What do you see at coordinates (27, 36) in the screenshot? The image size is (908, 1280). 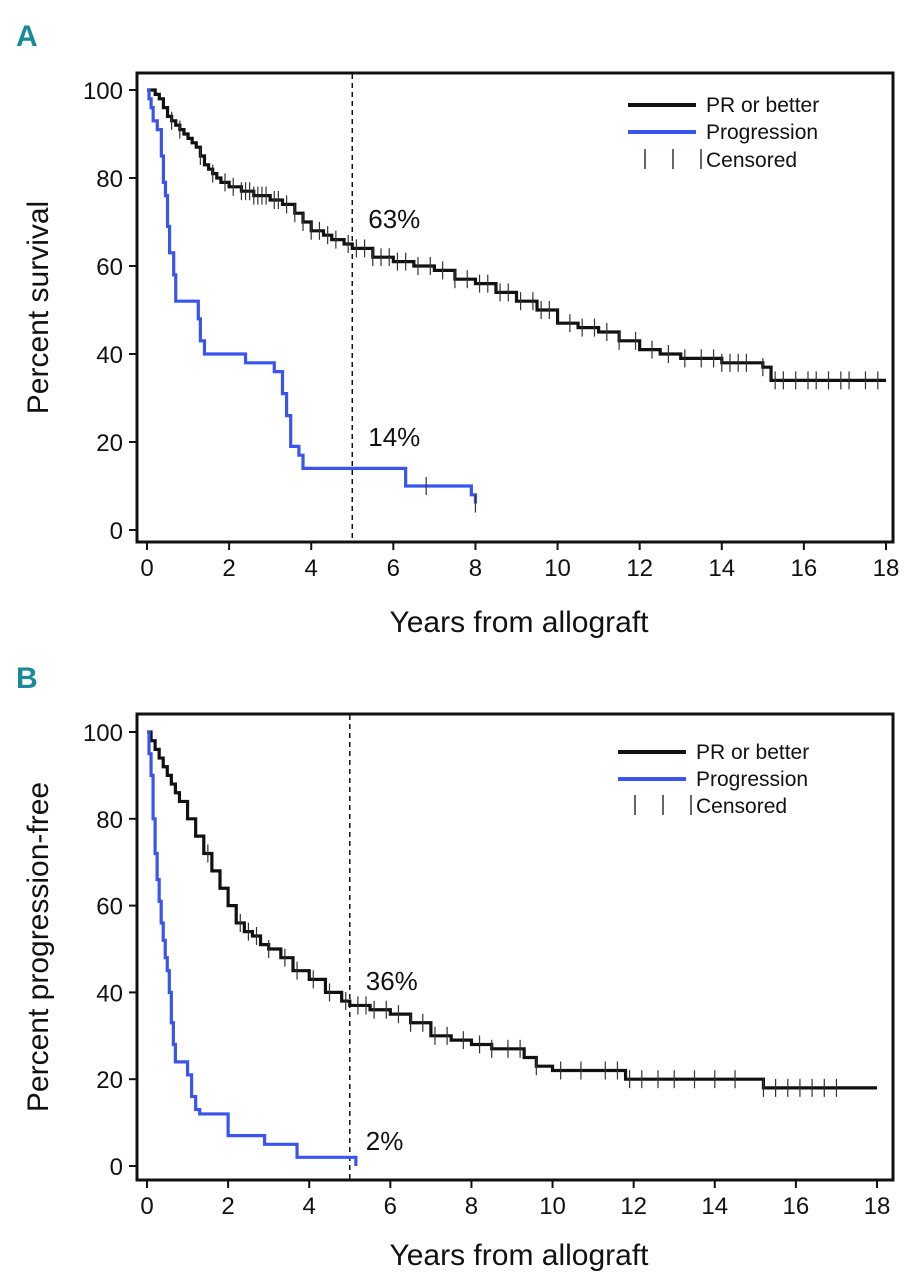 I see `panel-letter-a: A` at bounding box center [27, 36].